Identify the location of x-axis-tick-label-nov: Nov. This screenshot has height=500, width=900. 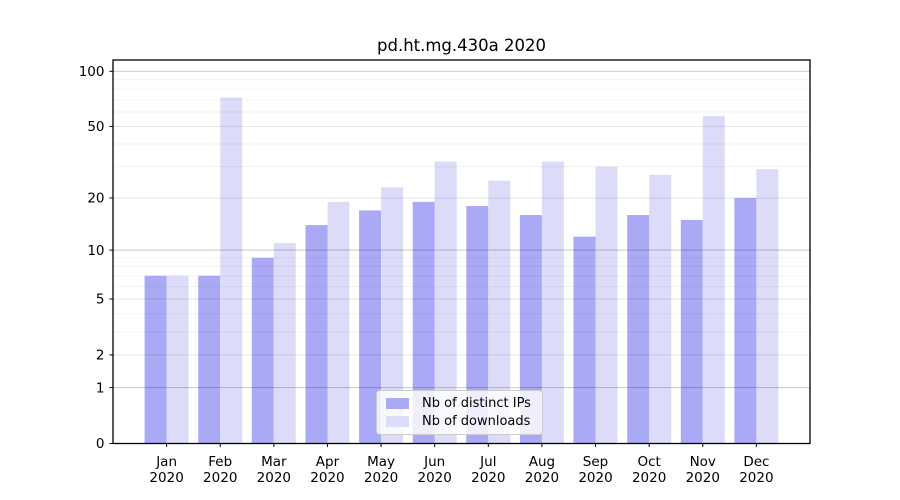
(703, 462).